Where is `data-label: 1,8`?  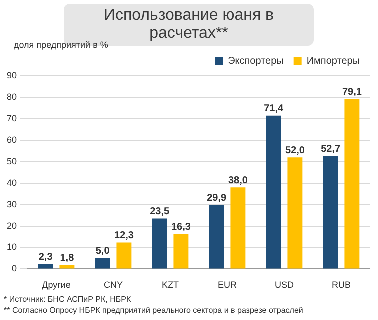
data-label: 1,8 is located at coordinates (67, 258).